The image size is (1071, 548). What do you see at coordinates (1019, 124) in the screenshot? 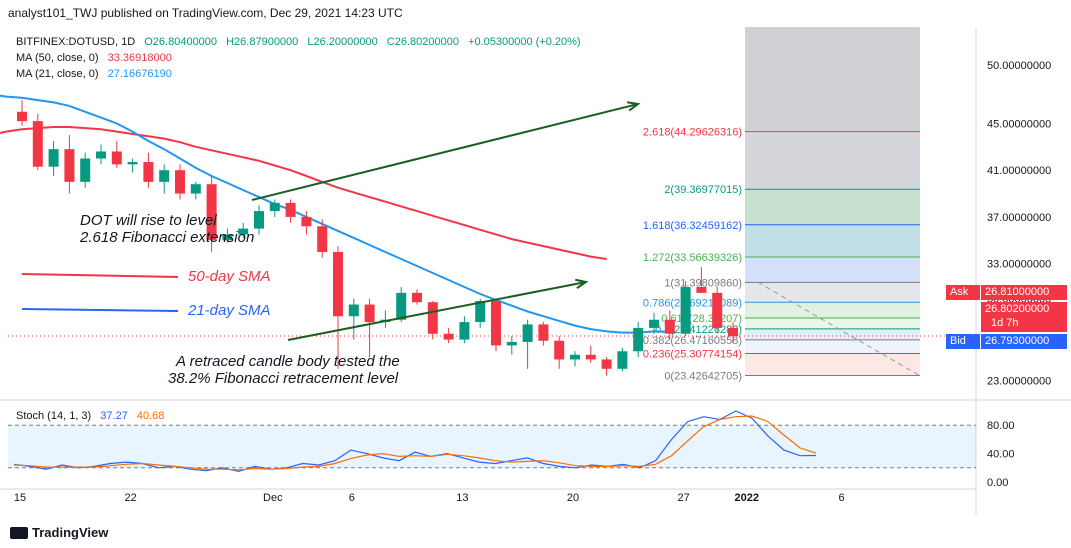
I see `price-axis-label: 45.00000000` at bounding box center [1019, 124].